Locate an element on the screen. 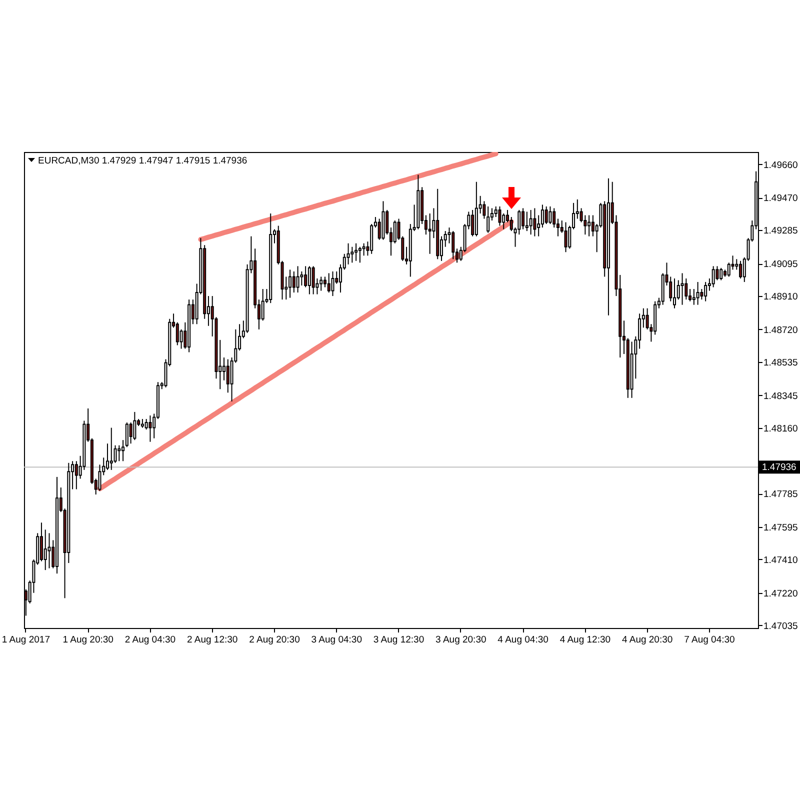 This screenshot has width=800, height=800. x-tick-label: 1 Aug 2017 is located at coordinates (26, 640).